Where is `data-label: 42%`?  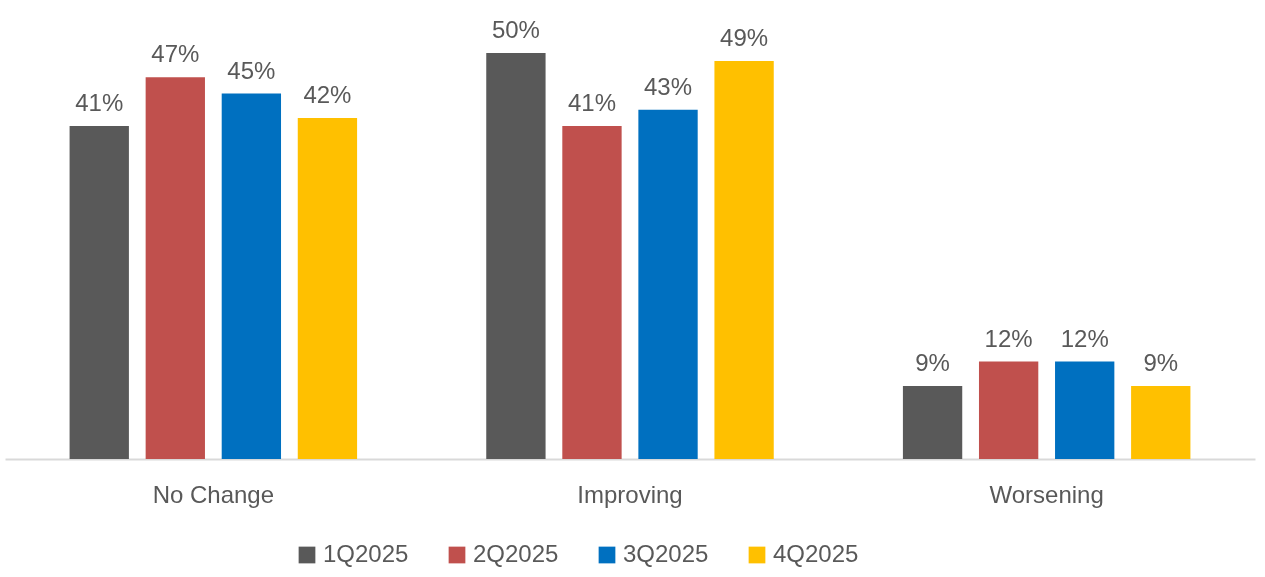
data-label: 42% is located at coordinates (327, 94).